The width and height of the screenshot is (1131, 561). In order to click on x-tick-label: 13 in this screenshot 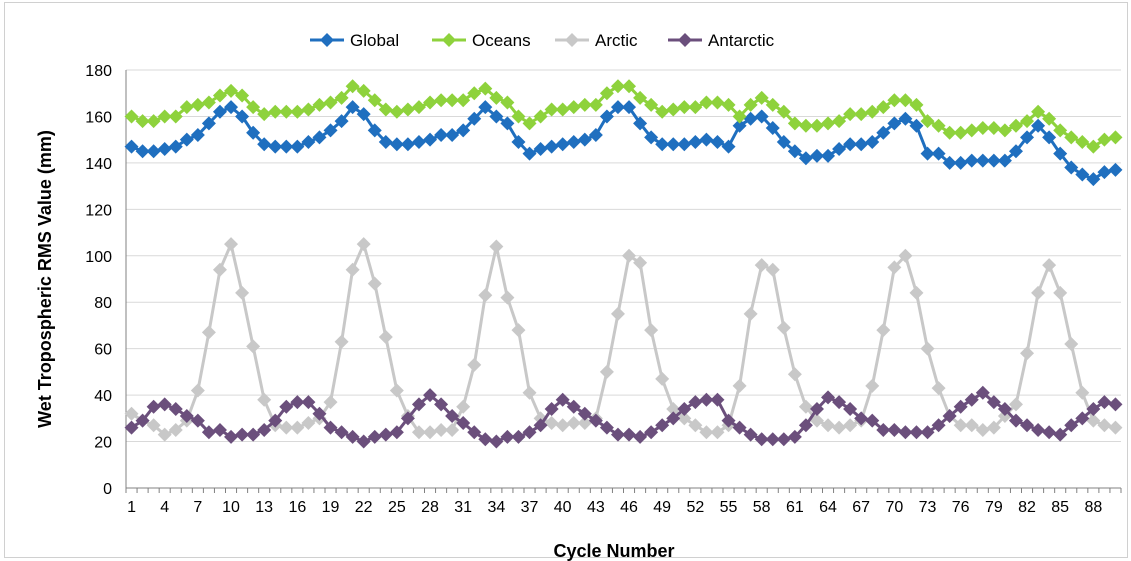, I will do `click(264, 507)`.